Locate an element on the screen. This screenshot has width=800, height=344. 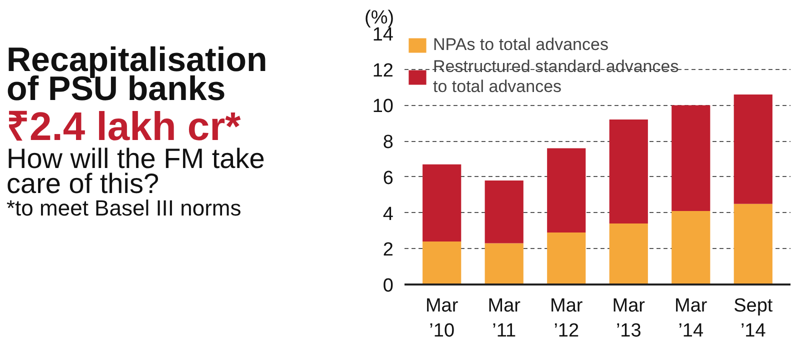
y-tick-label: 12 is located at coordinates (383, 71).